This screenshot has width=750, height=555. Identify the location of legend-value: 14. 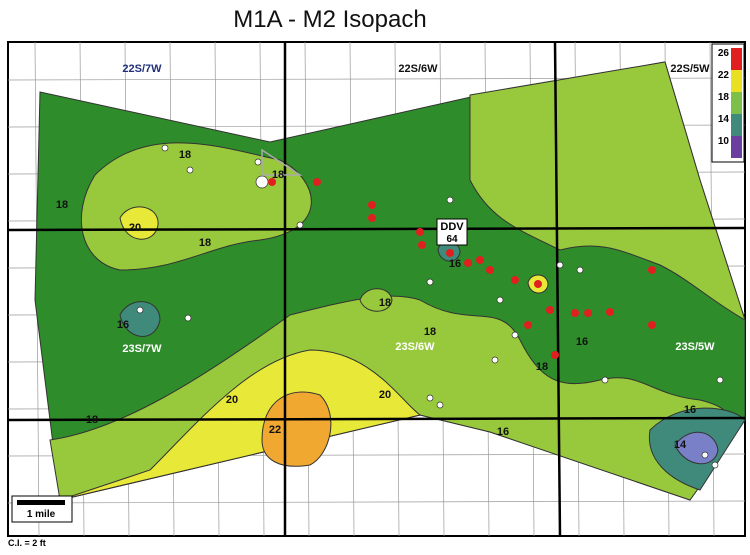
(724, 119).